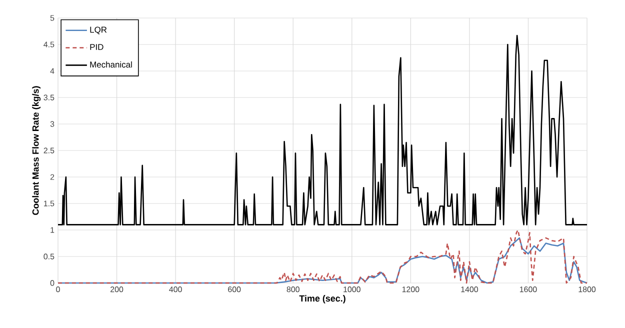 The image size is (625, 328). Describe the element at coordinates (111, 64) in the screenshot. I see `legend-label: Mechanical` at that location.